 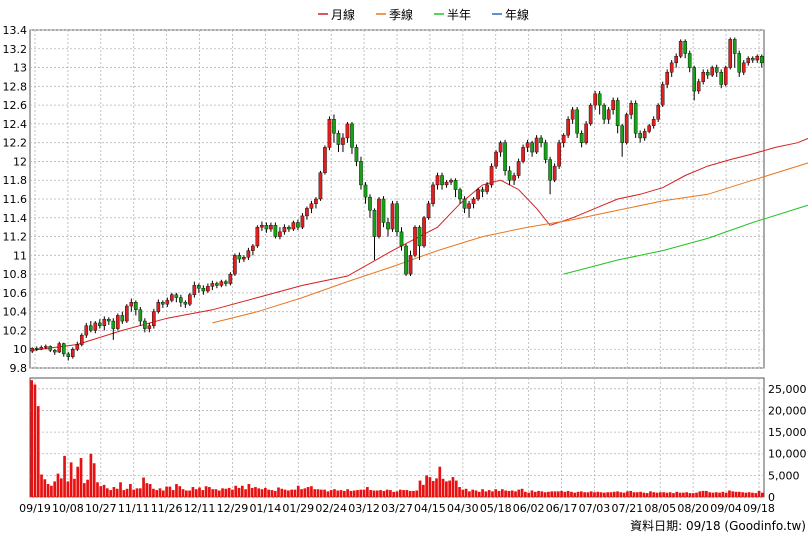 What do you see at coordinates (20, 255) in the screenshot?
I see `price-tick-label: 11` at bounding box center [20, 255].